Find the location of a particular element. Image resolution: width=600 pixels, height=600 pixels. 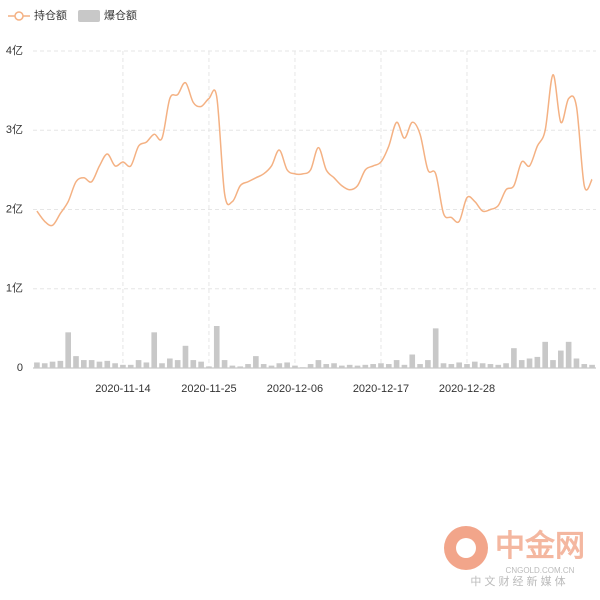

legend-label: 爆仓额 is located at coordinates (120, 15).